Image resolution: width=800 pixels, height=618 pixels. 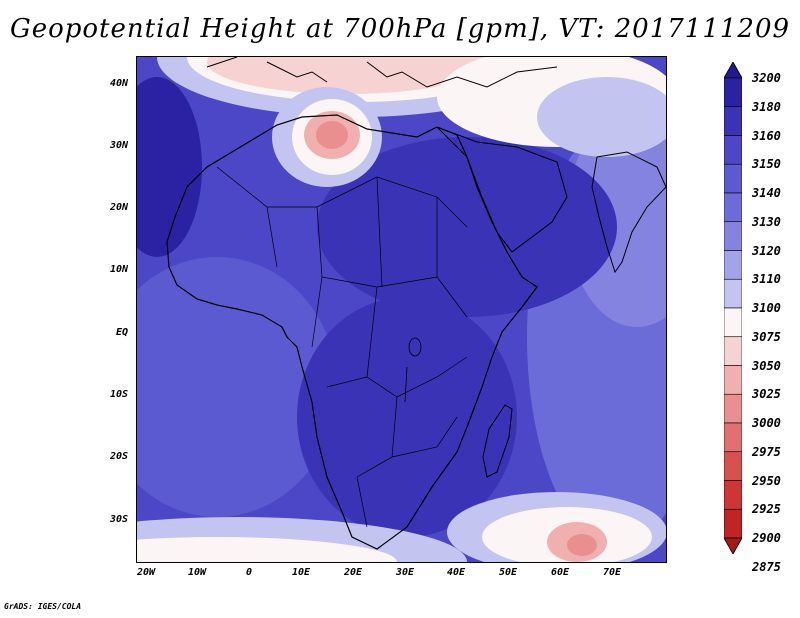 I want to click on grads-credit: GrADS: IGES/COLA, so click(x=43, y=606).